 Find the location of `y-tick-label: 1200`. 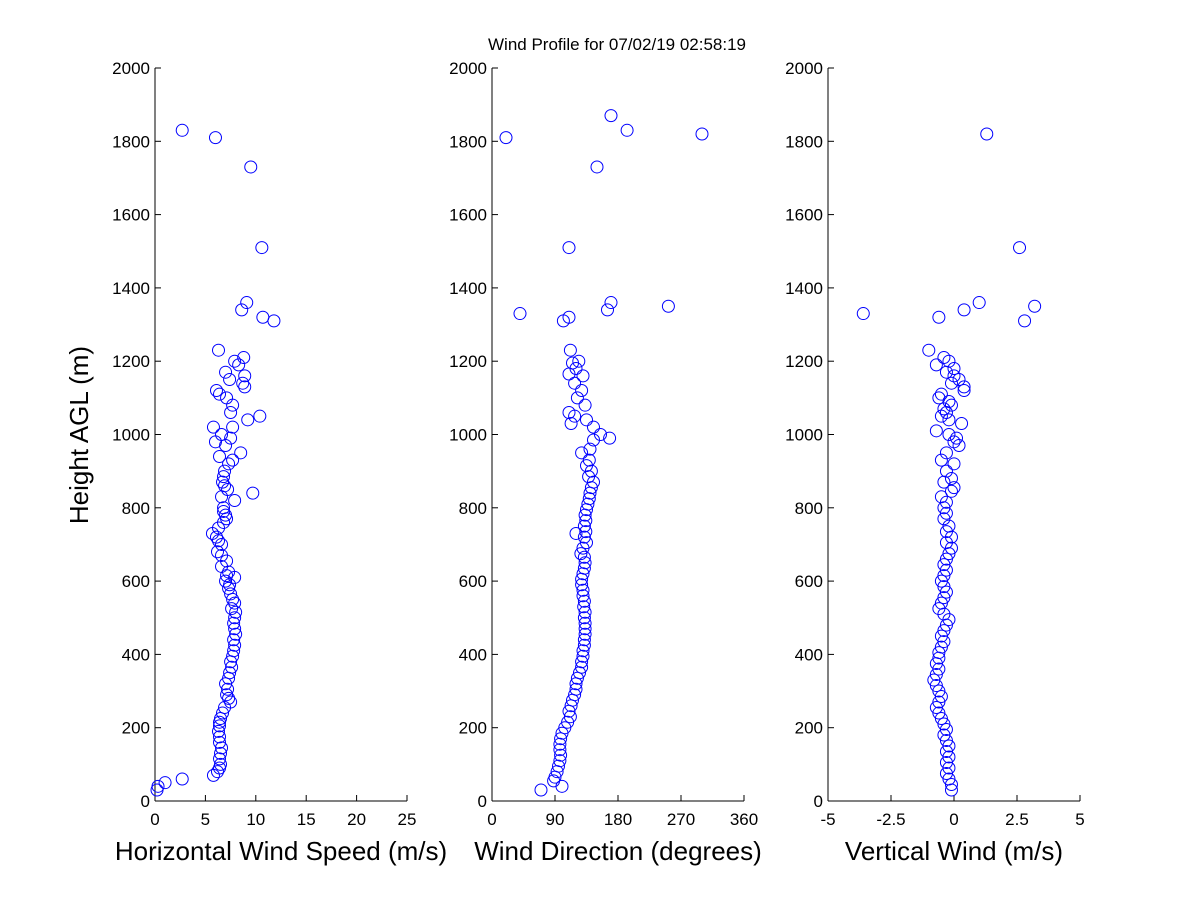

y-tick-label: 1200 is located at coordinates (468, 361).